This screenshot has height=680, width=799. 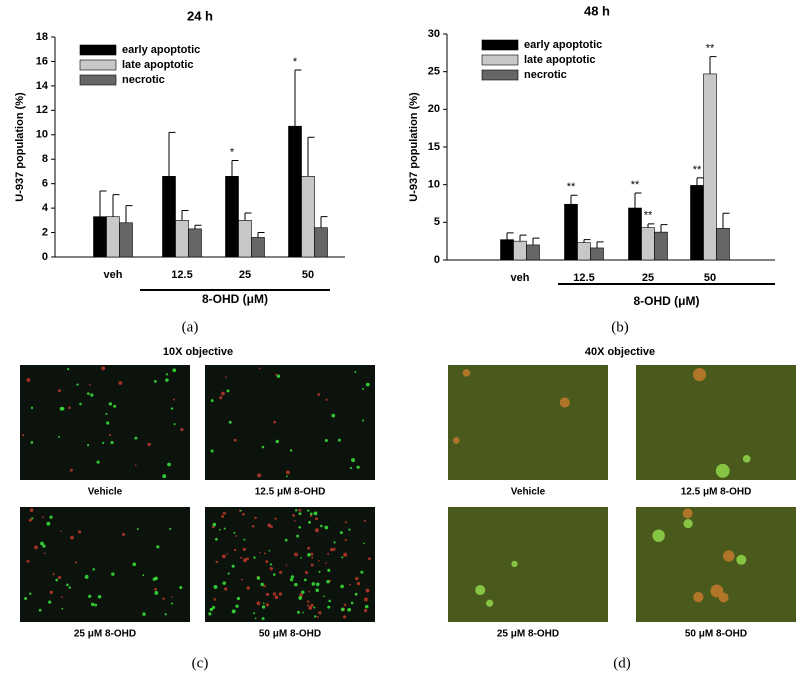 What do you see at coordinates (434, 34) in the screenshot?
I see `y-tick-label: 30` at bounding box center [434, 34].